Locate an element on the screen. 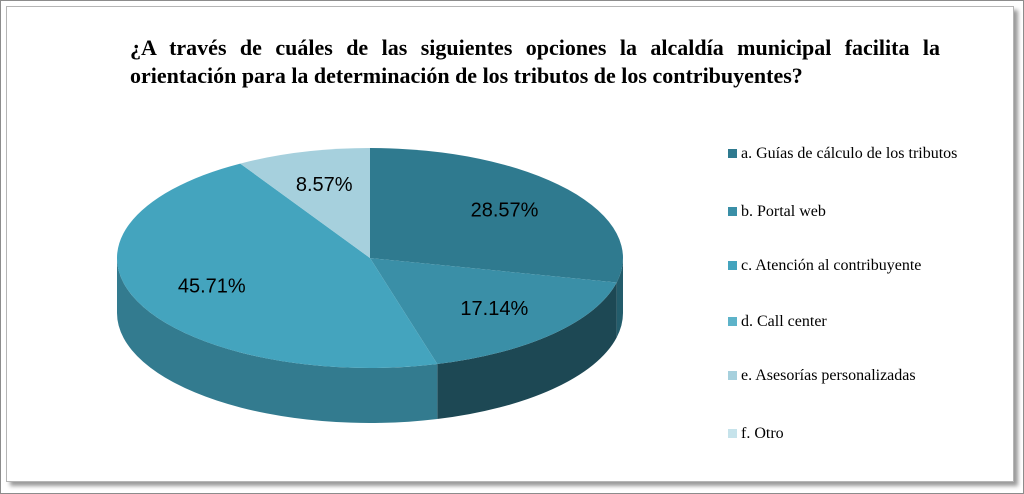 Image resolution: width=1024 pixels, height=494 pixels. legend-item: e. Asesorías personalizadas is located at coordinates (859, 376).